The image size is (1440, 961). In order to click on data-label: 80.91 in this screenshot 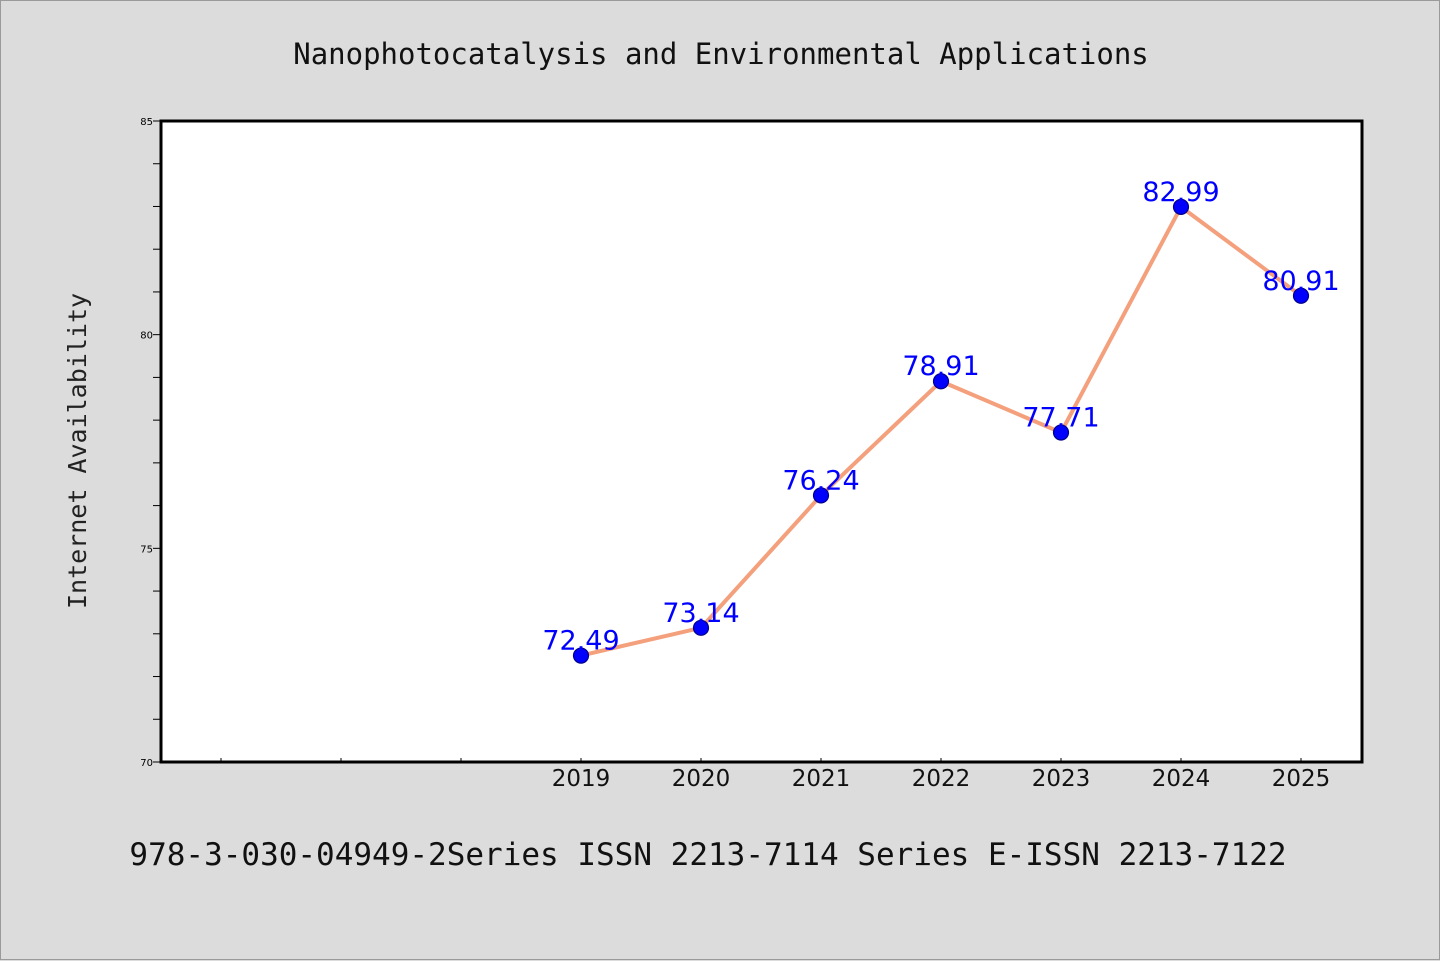, I will do `click(1300, 281)`.